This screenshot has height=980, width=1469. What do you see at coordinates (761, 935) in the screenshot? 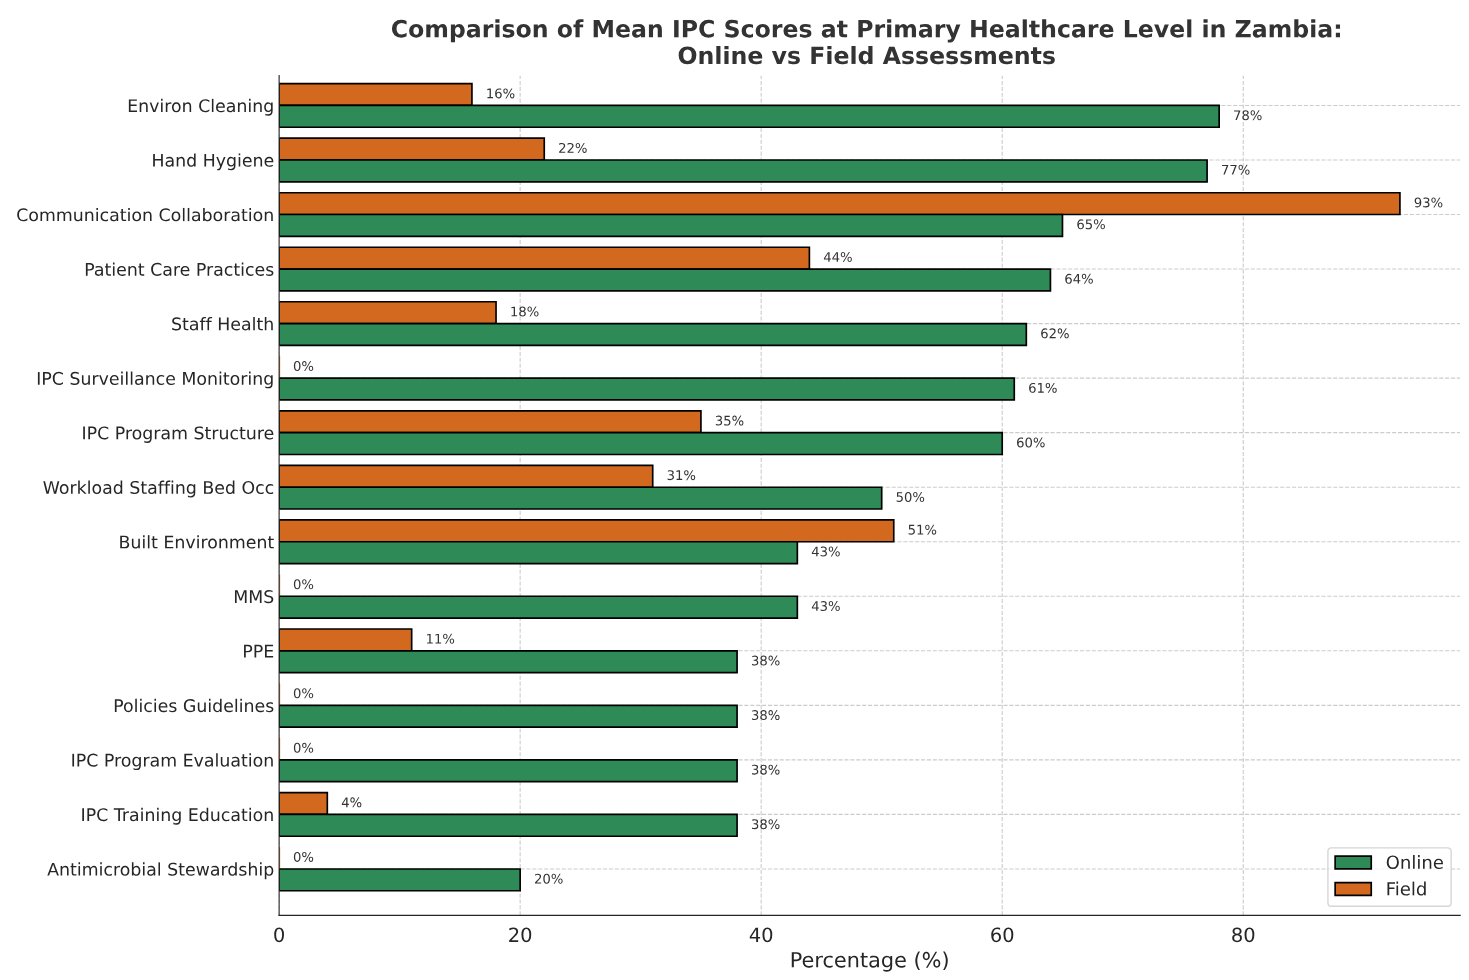
I see `x-tick-label: 40` at bounding box center [761, 935].